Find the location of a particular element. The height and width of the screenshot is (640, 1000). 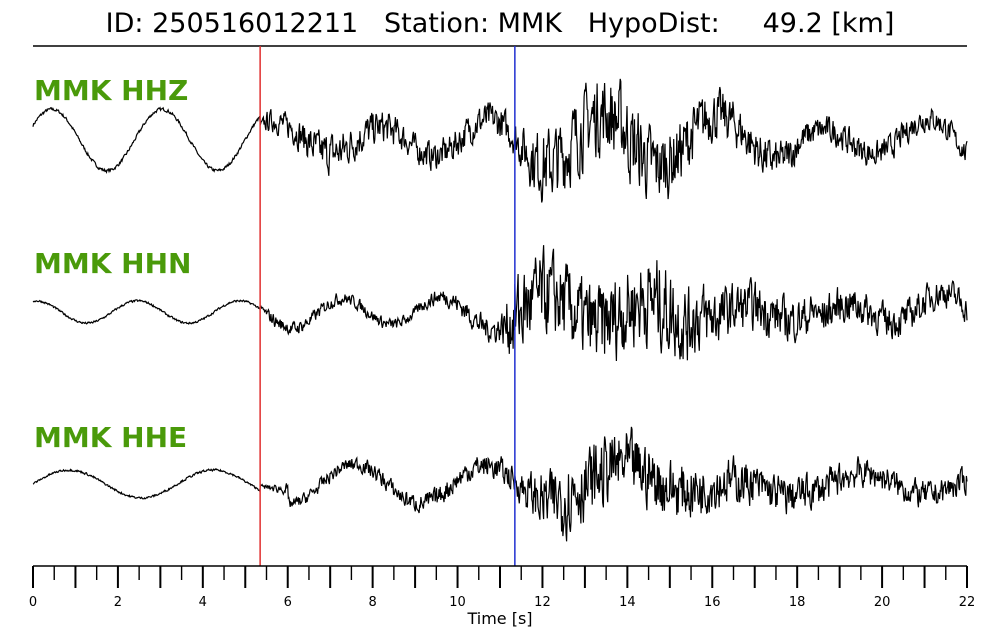

x-tick-label: 16 is located at coordinates (712, 602).